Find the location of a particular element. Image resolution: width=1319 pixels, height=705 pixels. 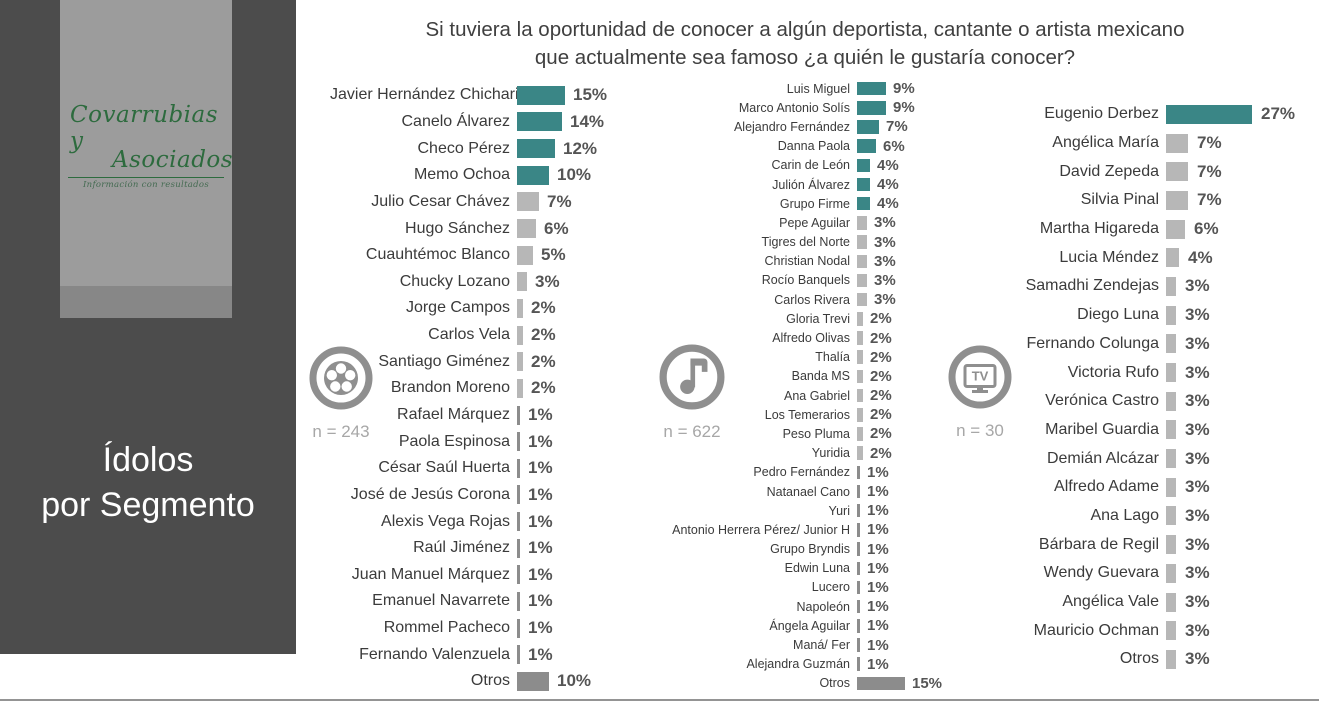

chart-row: Martha Higareda 6% is located at coordinates (1147, 229).